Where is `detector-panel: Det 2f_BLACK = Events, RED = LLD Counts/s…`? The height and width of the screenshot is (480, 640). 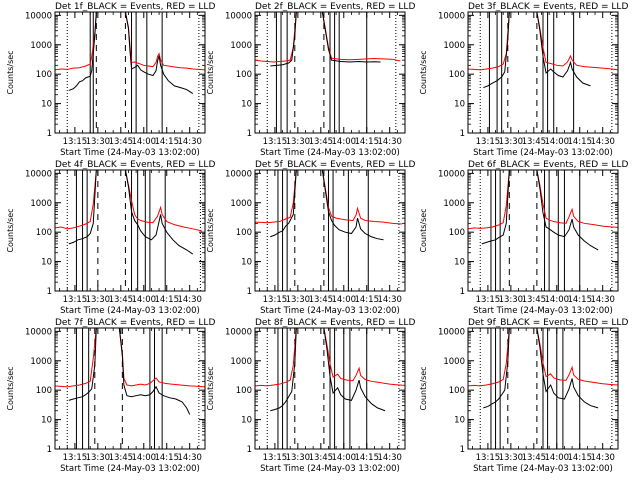
detector-panel: Det 2f_BLACK = Events, RED = LLD Counts/s… is located at coordinates (310, 80).